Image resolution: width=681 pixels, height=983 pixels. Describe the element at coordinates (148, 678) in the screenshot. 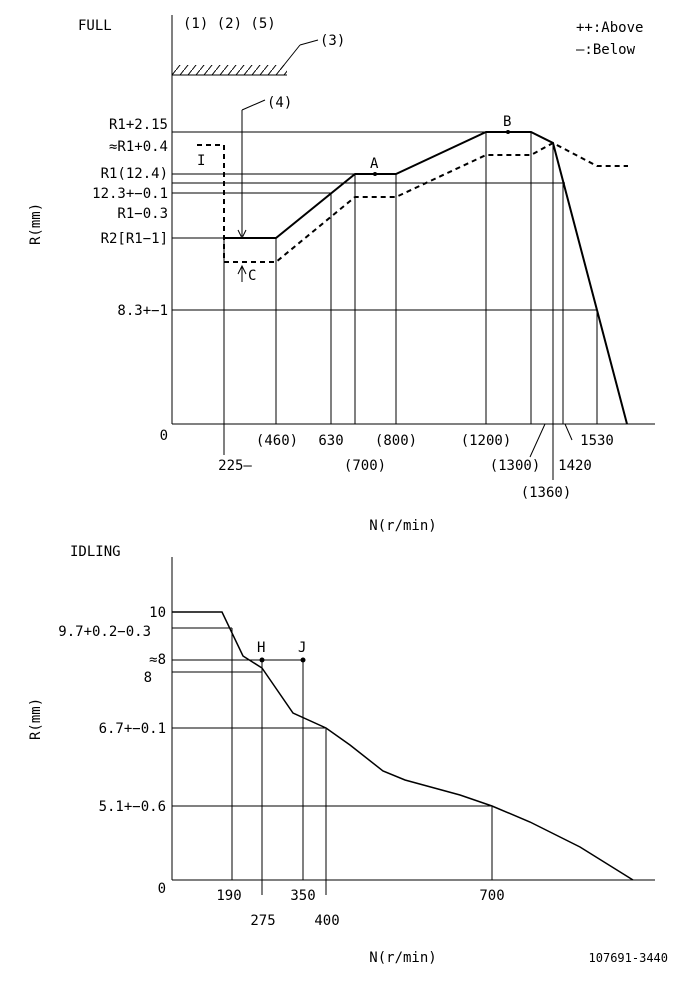

I see `y-label: 8` at that location.